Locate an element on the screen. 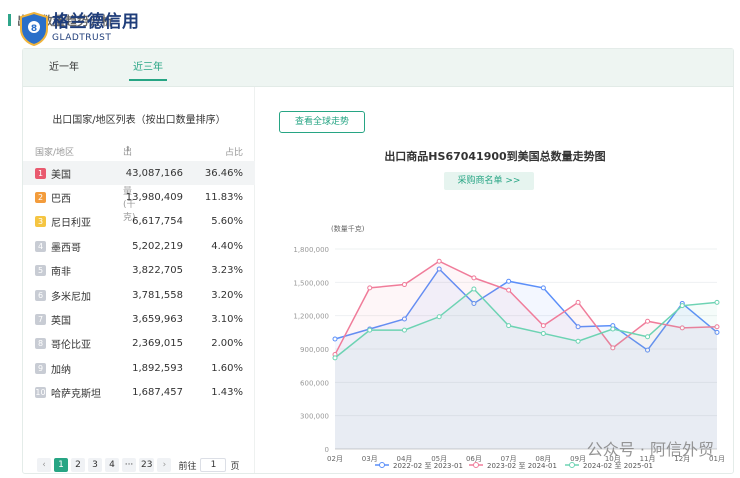 This screenshot has width=740, height=478. rank-badge: 2 is located at coordinates (40, 198).